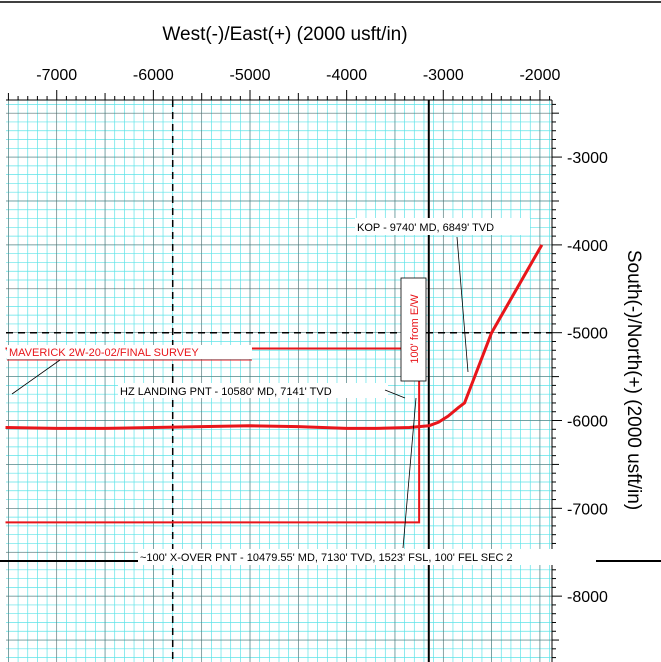  Describe the element at coordinates (153, 75) in the screenshot. I see `x-tick-label: -6000` at that location.